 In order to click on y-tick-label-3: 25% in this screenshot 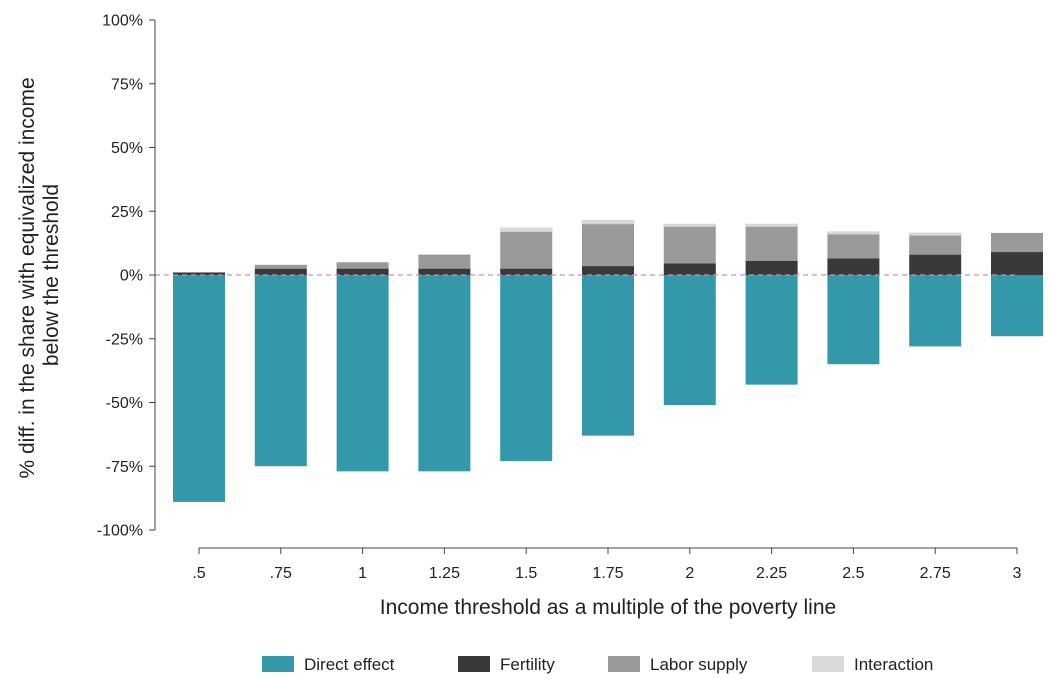, I will do `click(127, 212)`.